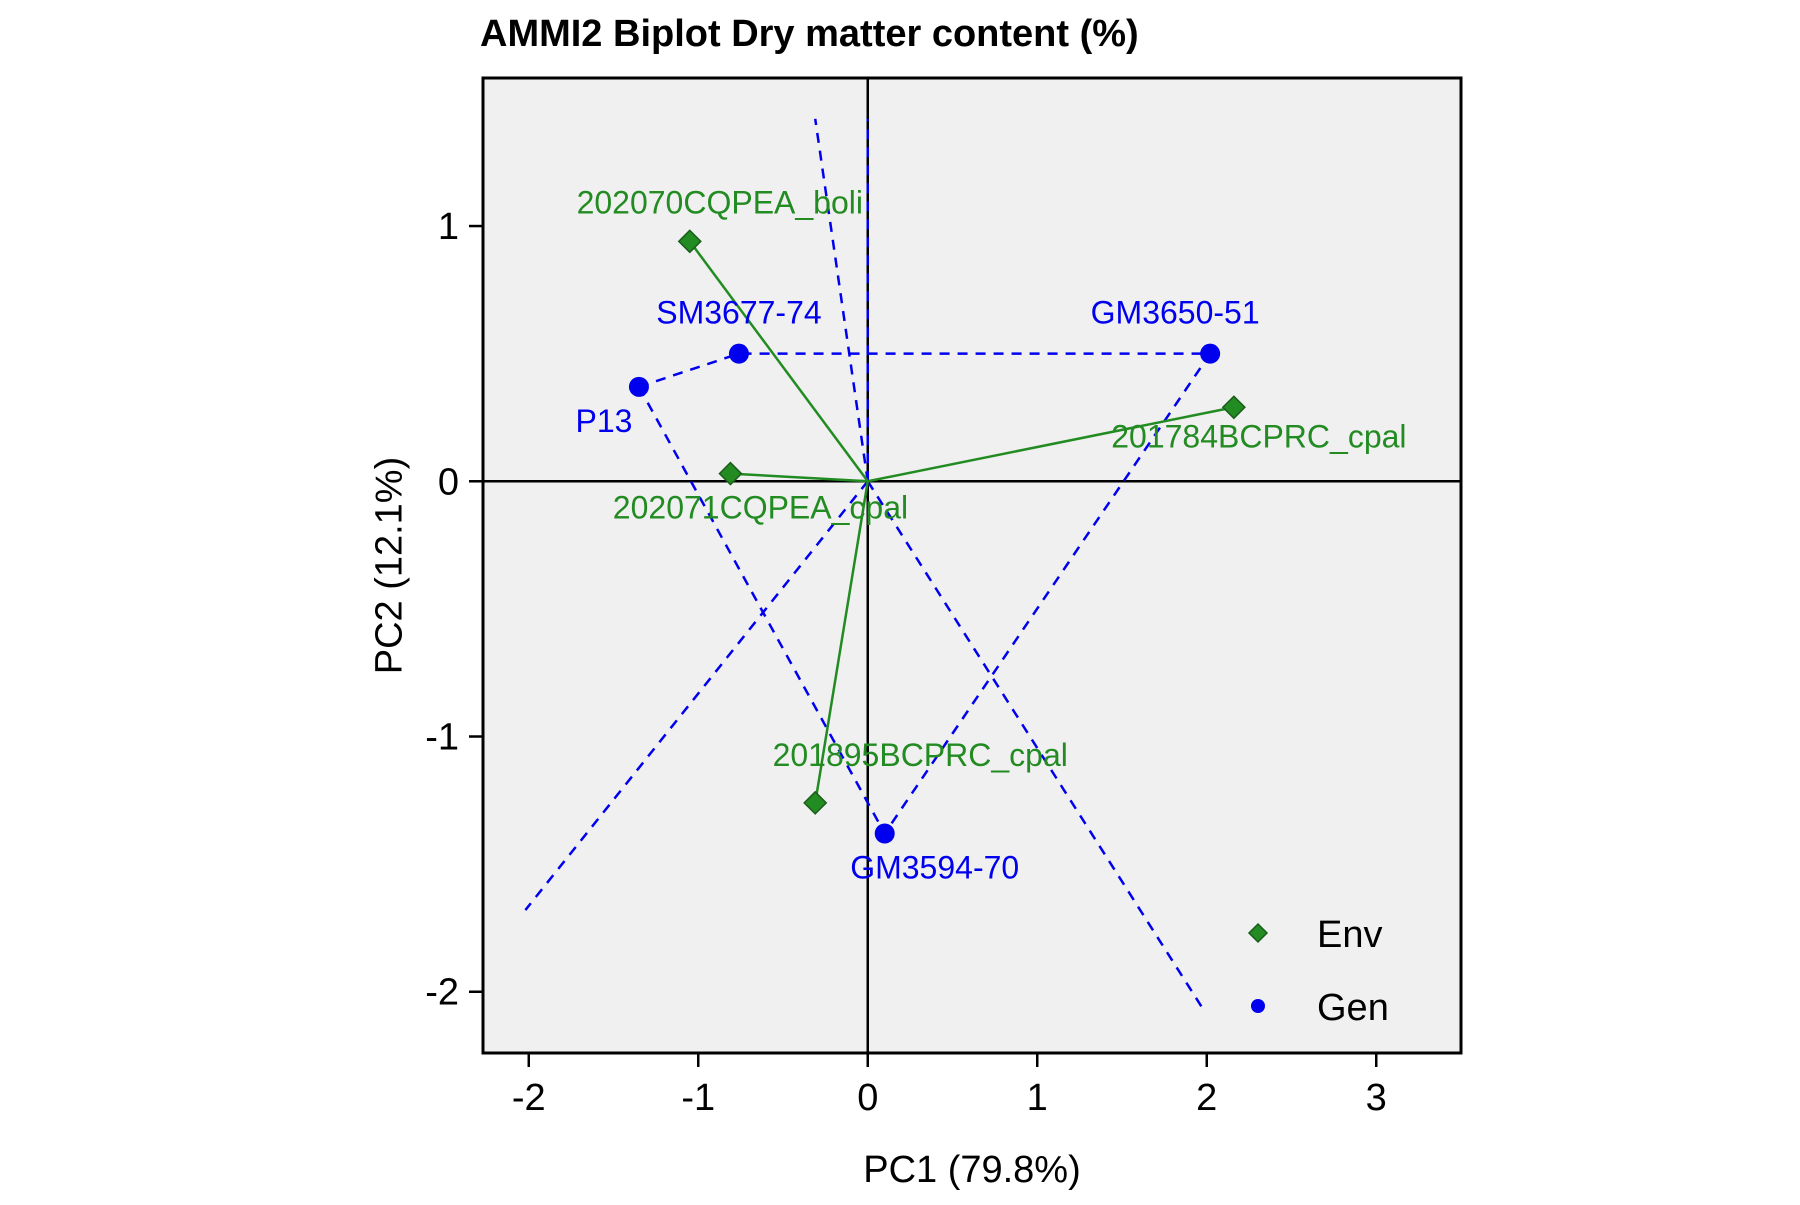  What do you see at coordinates (1175, 313) in the screenshot?
I see `gen-label-2: GM3650-51` at bounding box center [1175, 313].